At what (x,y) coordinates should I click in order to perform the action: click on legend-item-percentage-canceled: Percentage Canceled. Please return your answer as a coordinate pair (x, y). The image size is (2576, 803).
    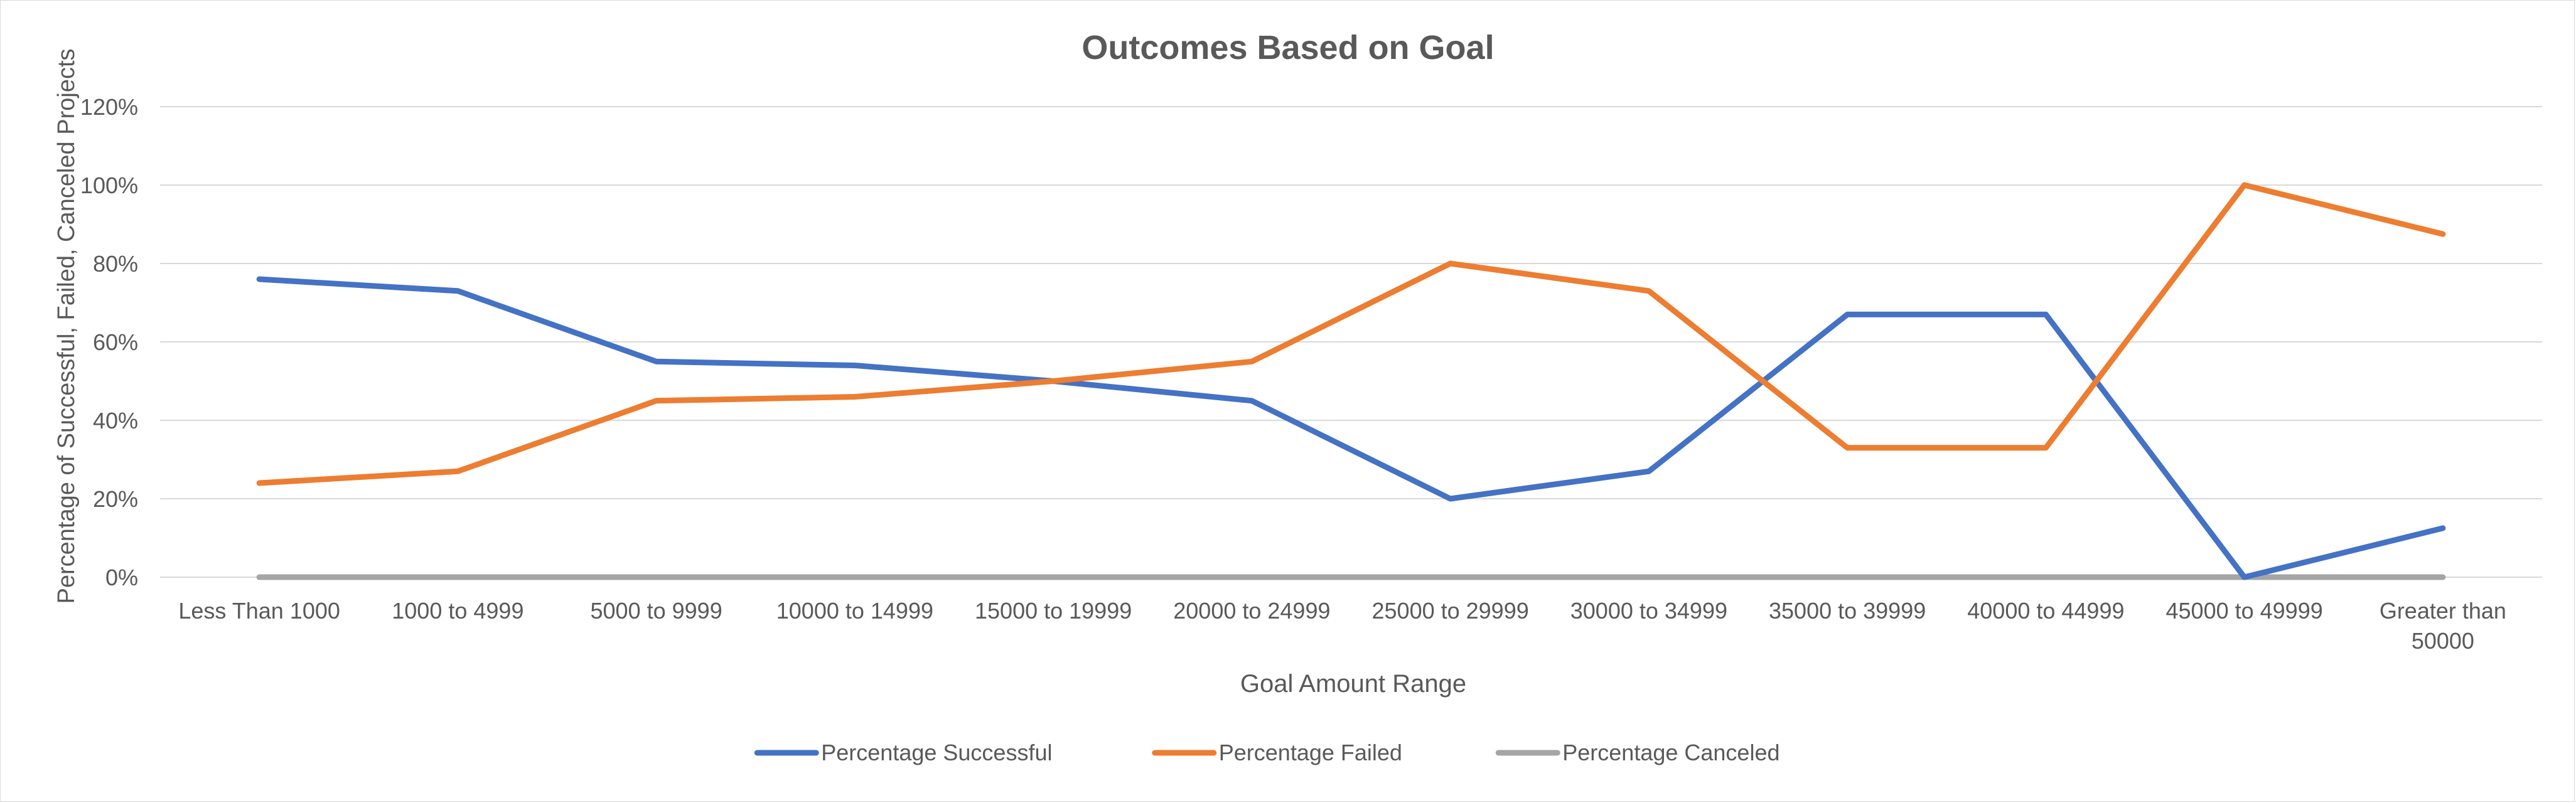
    Looking at the image, I should click on (1637, 752).